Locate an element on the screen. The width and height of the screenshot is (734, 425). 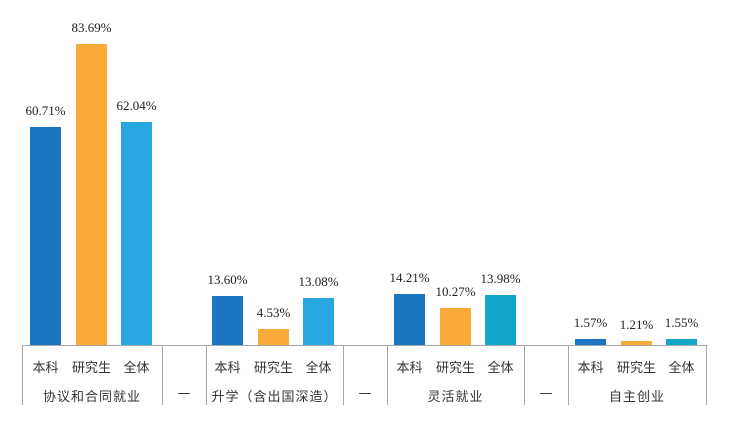
value-label: 13.08% is located at coordinates (318, 281).